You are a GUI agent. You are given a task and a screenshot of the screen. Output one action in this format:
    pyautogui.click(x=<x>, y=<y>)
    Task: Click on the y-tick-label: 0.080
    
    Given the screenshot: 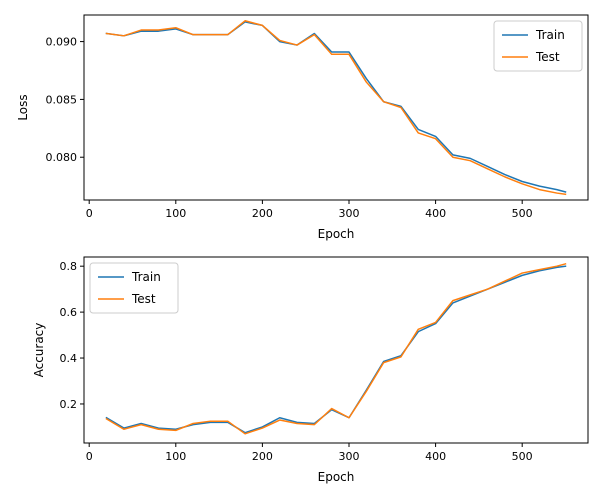 What is the action you would take?
    pyautogui.click(x=62, y=157)
    